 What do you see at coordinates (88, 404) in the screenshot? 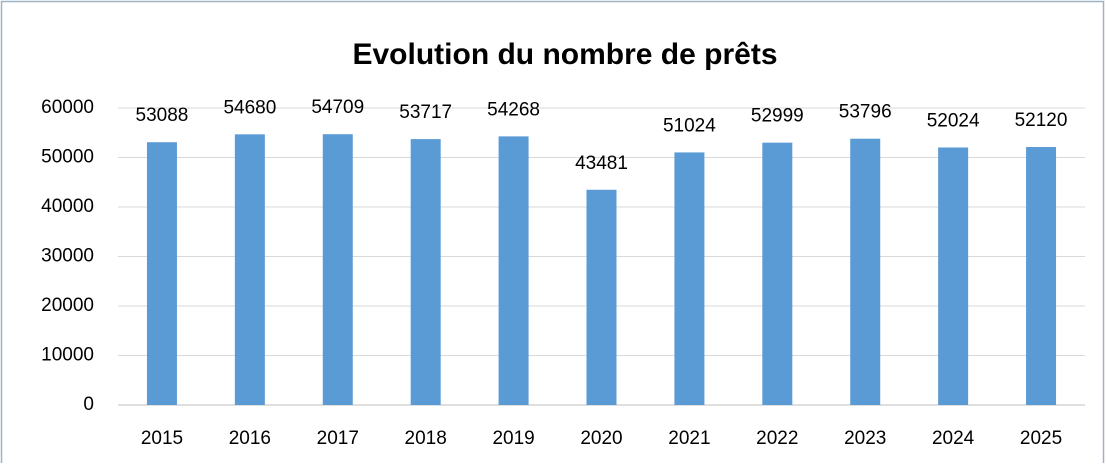
I see `y-tick-label: 0` at bounding box center [88, 404].